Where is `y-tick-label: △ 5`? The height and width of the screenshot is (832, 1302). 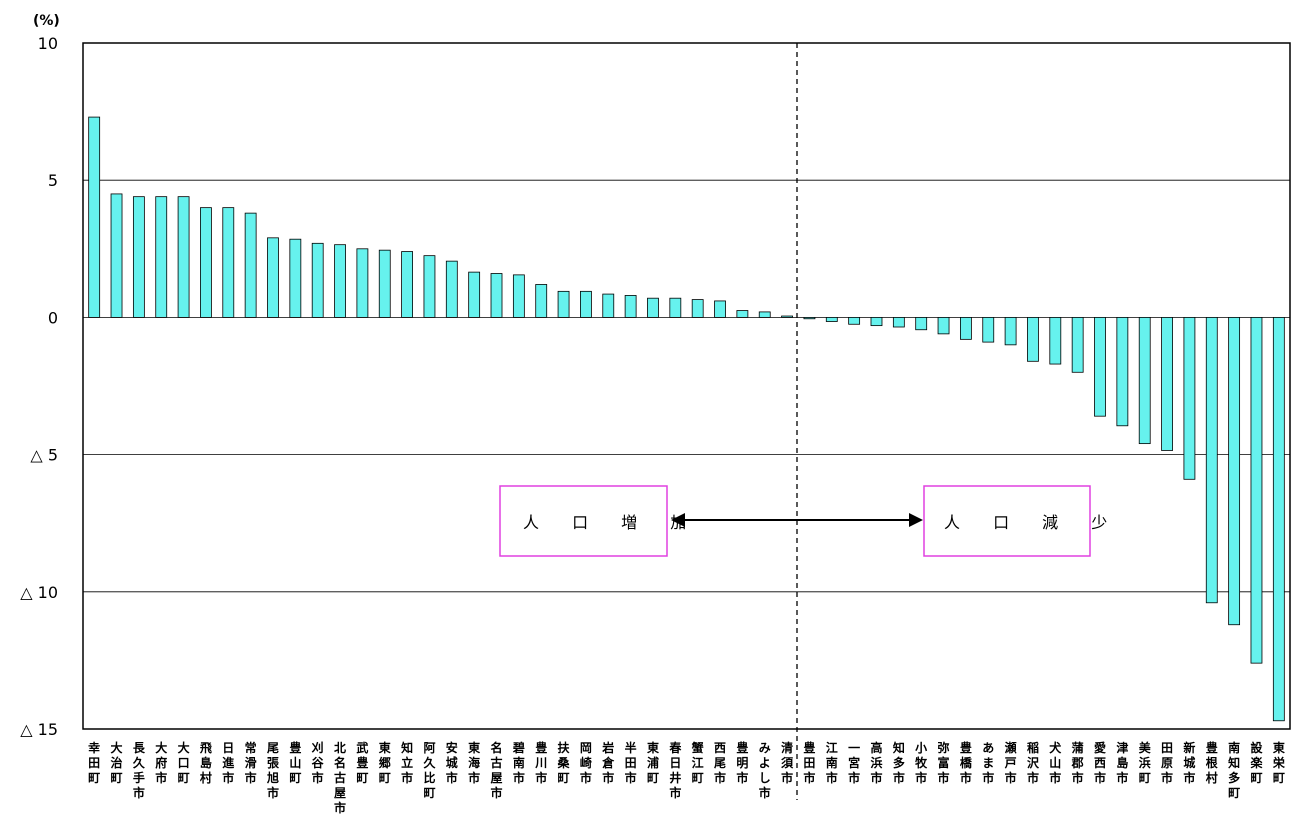 y-tick-label: △ 5 is located at coordinates (44, 455).